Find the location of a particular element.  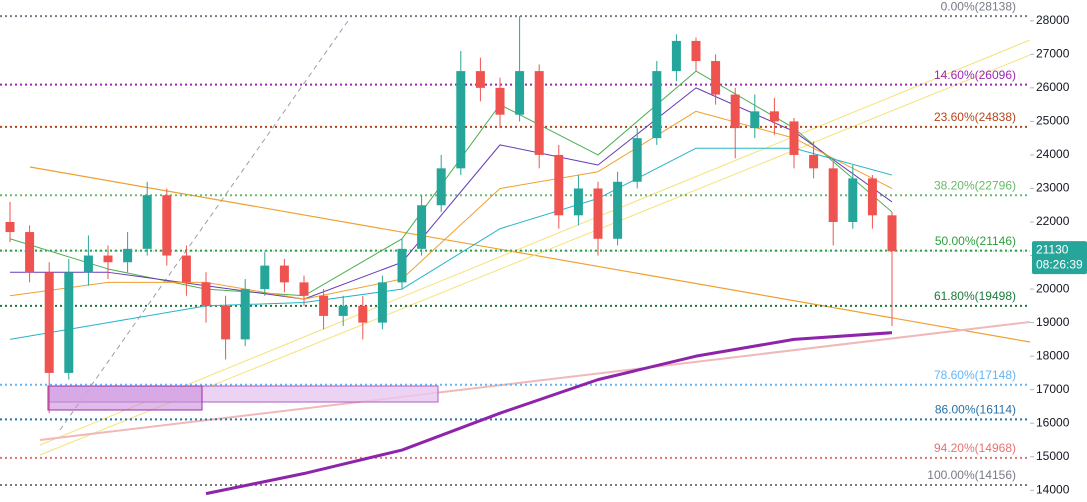

zone-box is located at coordinates (125, 398).